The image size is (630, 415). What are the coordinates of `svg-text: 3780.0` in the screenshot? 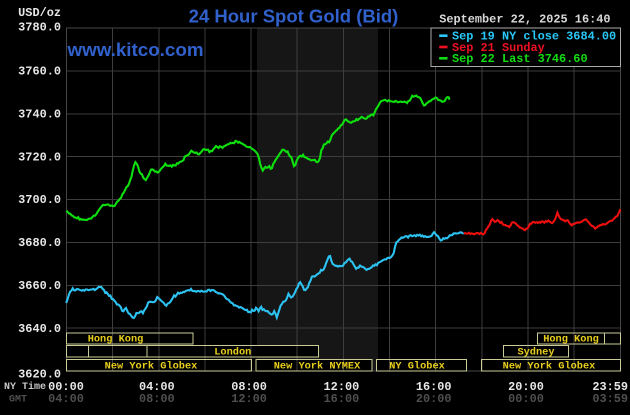 It's located at (39, 28).